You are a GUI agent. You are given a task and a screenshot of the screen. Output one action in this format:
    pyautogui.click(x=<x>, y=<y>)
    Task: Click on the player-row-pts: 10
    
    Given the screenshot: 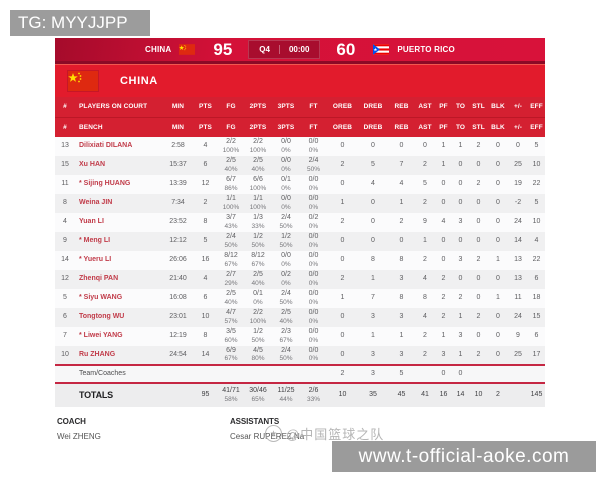 What is the action you would take?
    pyautogui.click(x=205, y=317)
    